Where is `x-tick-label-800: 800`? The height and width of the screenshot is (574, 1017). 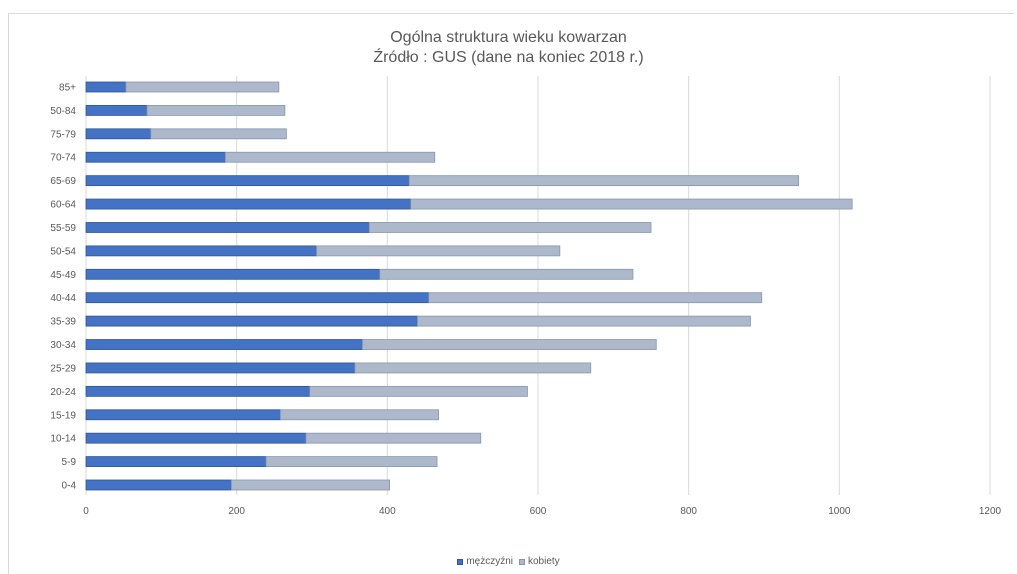 x-tick-label-800: 800 is located at coordinates (688, 511).